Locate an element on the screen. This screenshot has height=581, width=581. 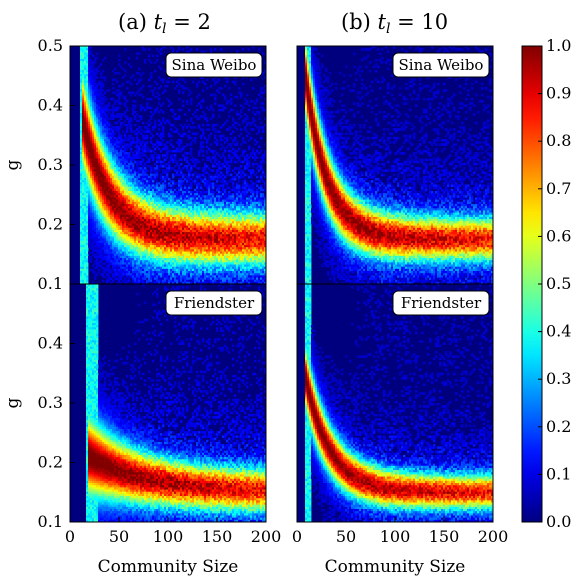
panel-b-title-prefix: (b) is located at coordinates (359, 22).